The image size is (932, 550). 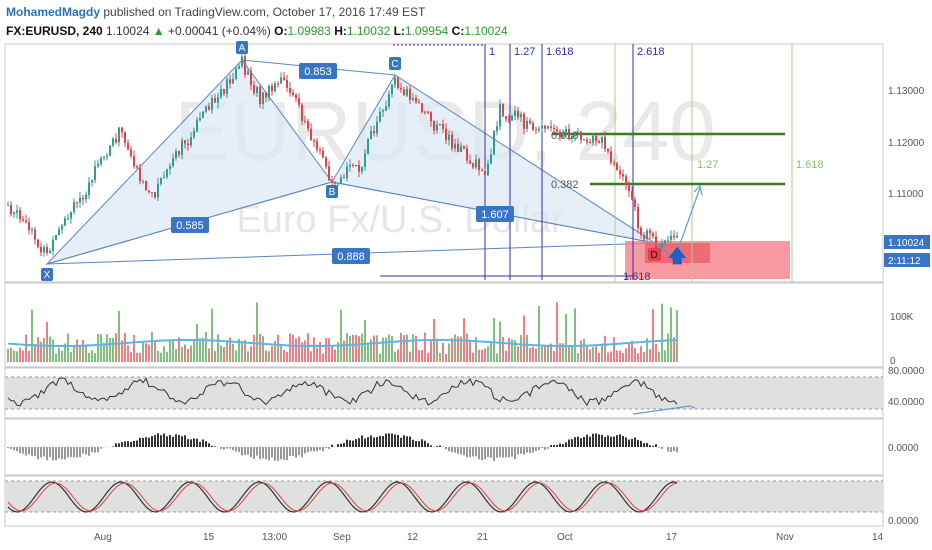 What do you see at coordinates (654, 254) in the screenshot?
I see `pattern-point-d: D` at bounding box center [654, 254].